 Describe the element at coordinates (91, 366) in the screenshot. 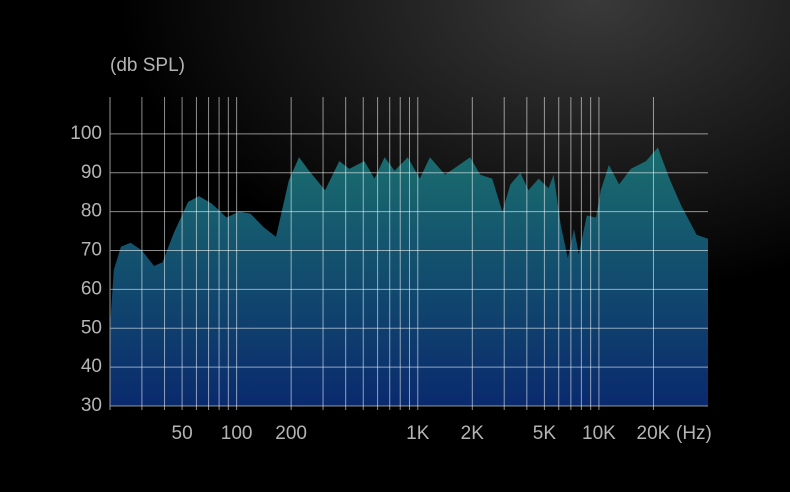

I see `y-tick-label: 40` at that location.